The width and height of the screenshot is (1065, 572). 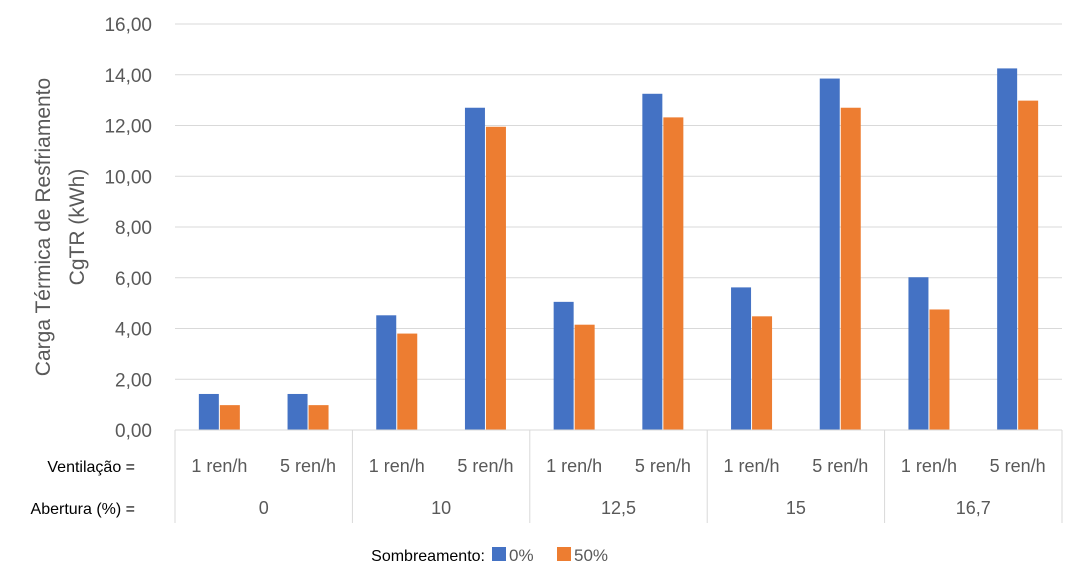 I want to click on x-tick-aperture: 0, so click(x=264, y=508).